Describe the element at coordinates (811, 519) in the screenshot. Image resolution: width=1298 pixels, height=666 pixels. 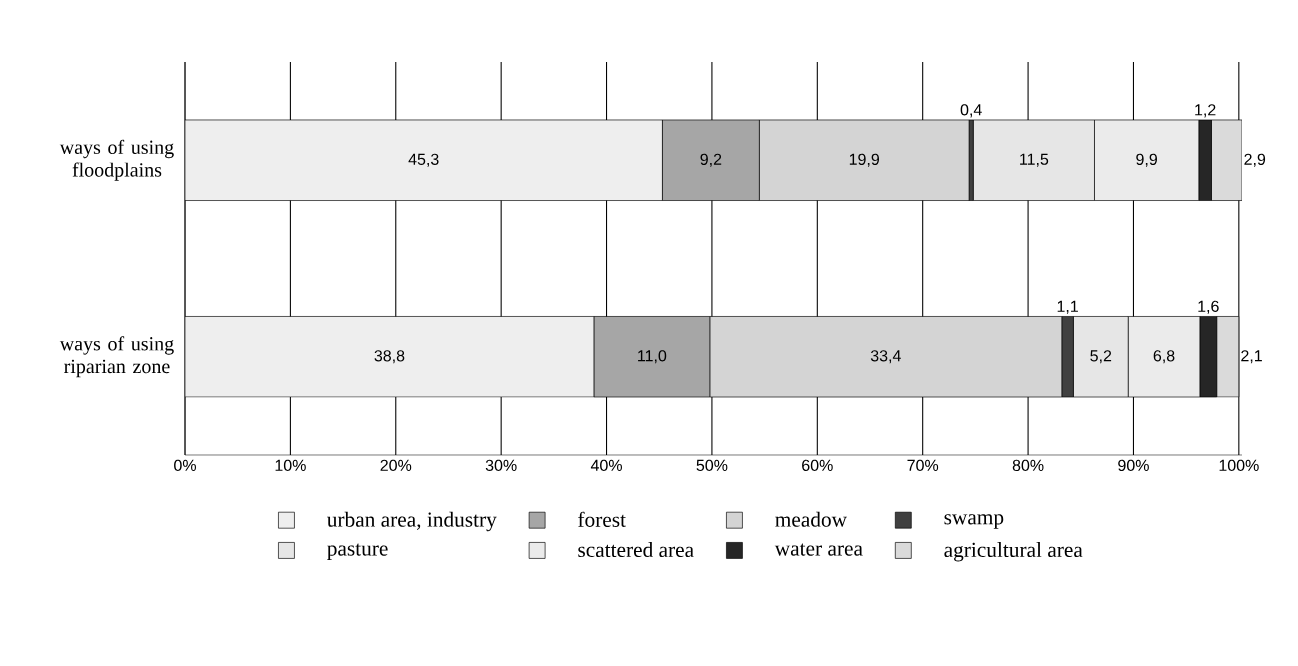
I see `legend-label: meadow` at that location.